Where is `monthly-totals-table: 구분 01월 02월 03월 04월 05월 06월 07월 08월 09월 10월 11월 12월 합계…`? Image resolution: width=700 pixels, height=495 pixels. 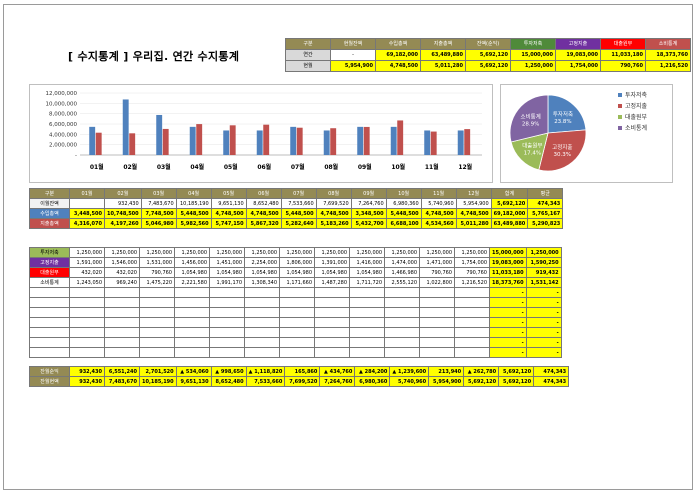
monthly-totals-table: 구분 01월 02월 03월 04월 05월 06월 07월 08월 09월 10월 11월 12월 합계… is located at coordinates (296, 208).